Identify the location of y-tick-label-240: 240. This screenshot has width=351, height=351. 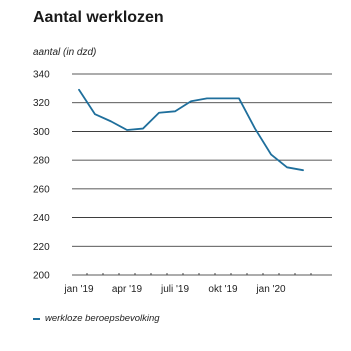
(41, 218).